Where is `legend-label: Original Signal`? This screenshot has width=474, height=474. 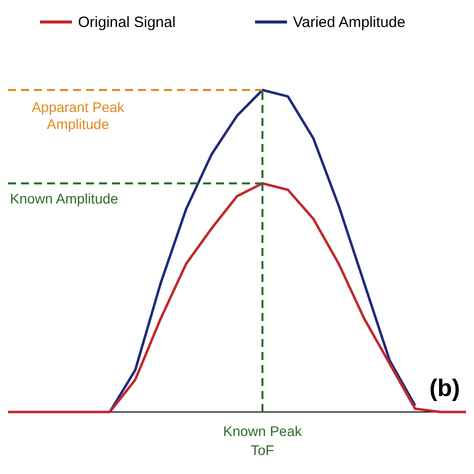 legend-label: Original Signal is located at coordinates (127, 22).